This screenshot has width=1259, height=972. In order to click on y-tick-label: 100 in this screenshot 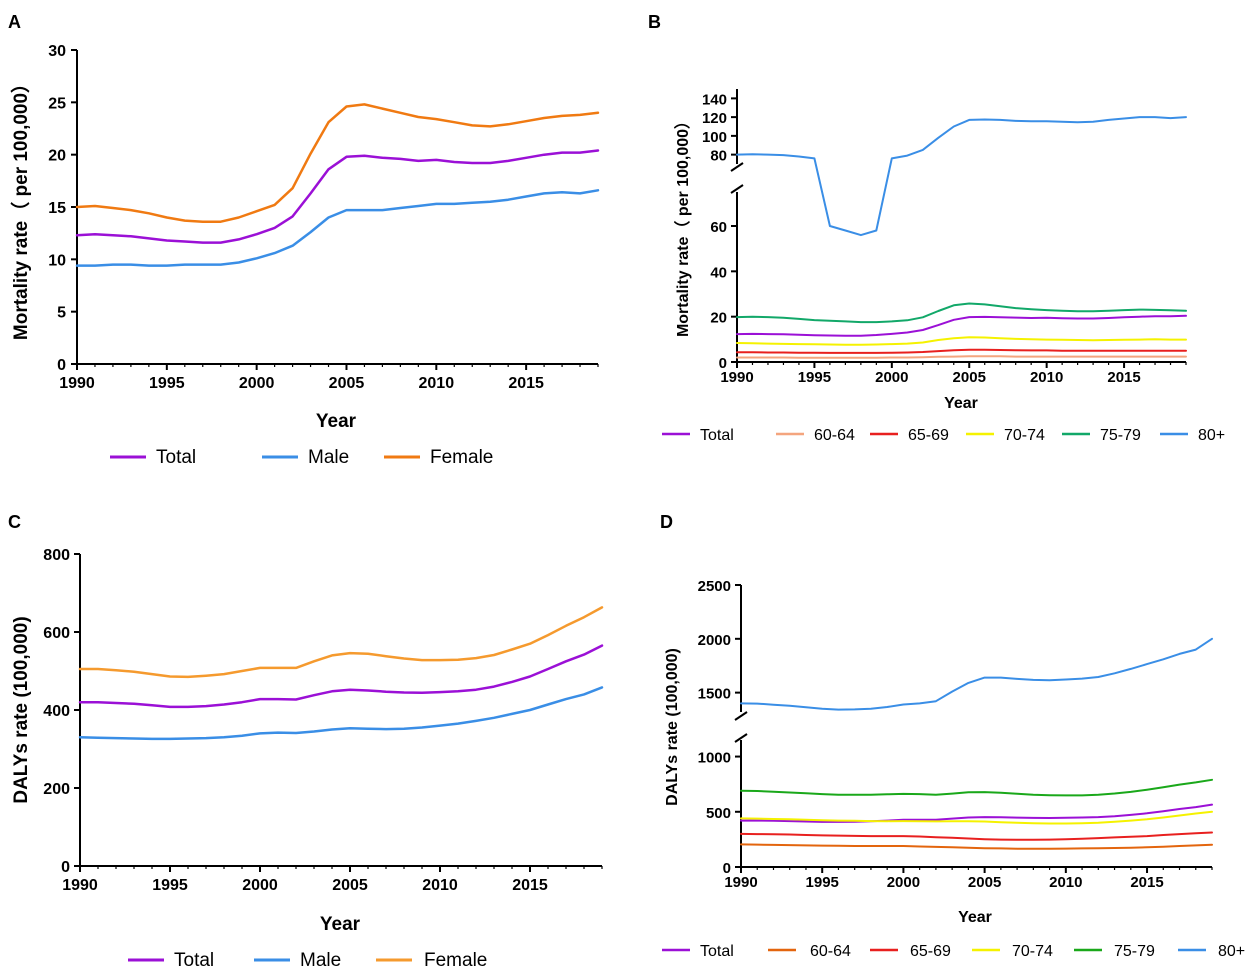, I will do `click(714, 137)`.